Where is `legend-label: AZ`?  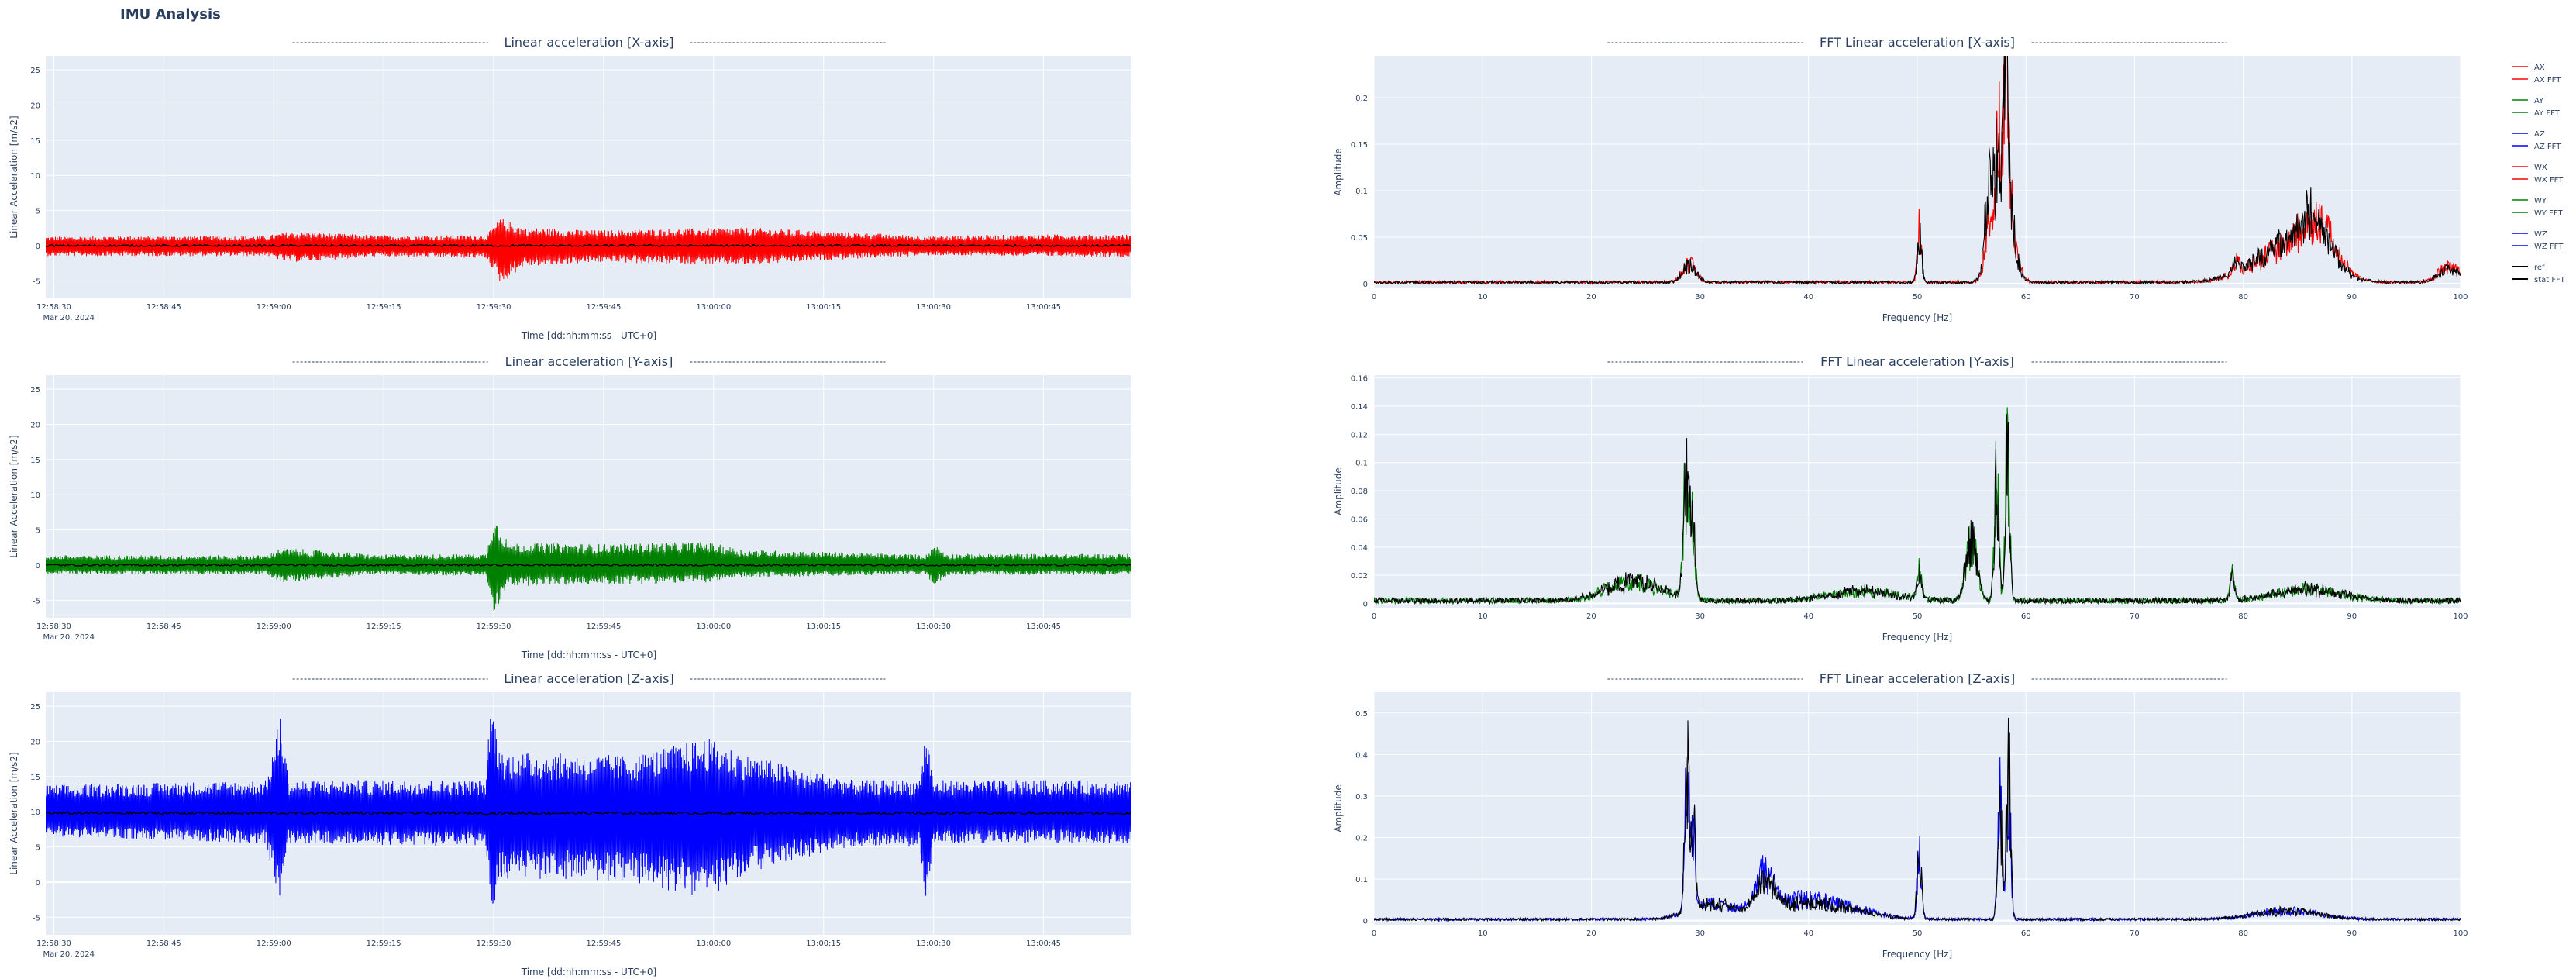
legend-label: AZ is located at coordinates (2539, 134).